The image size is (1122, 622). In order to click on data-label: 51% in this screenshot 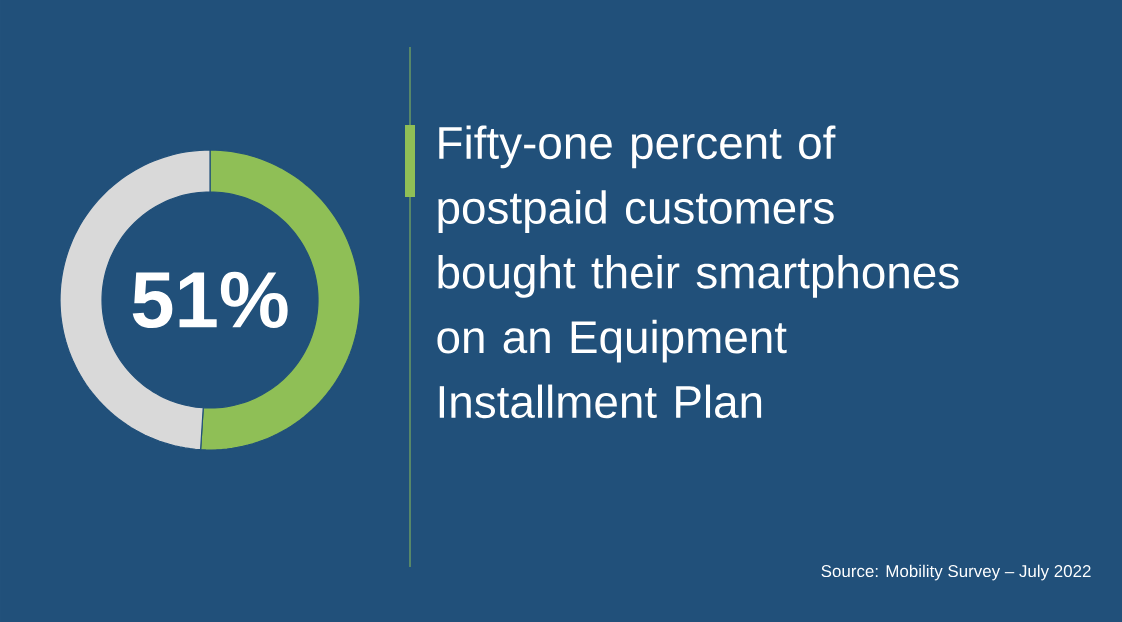, I will do `click(210, 300)`.